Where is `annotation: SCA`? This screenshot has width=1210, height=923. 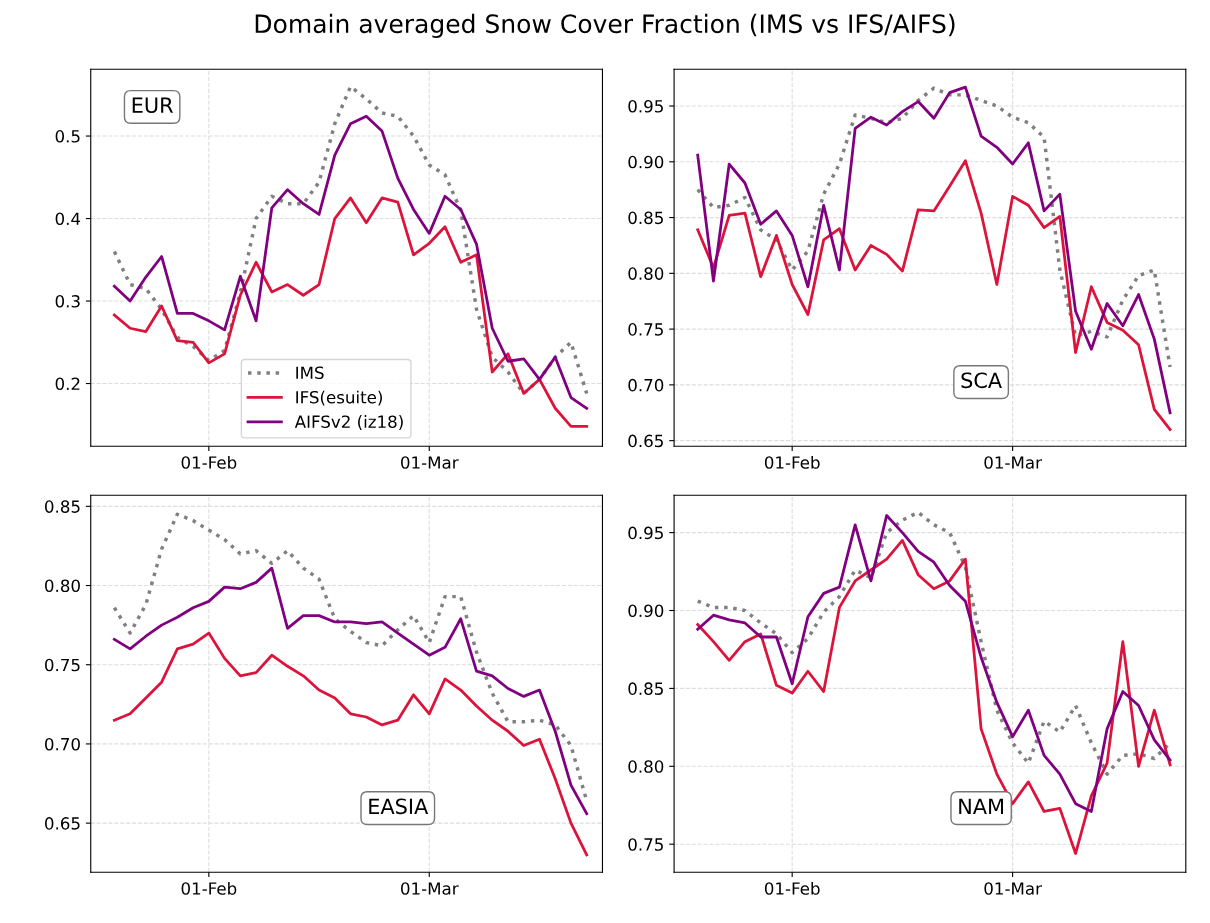
annotation: SCA is located at coordinates (981, 380).